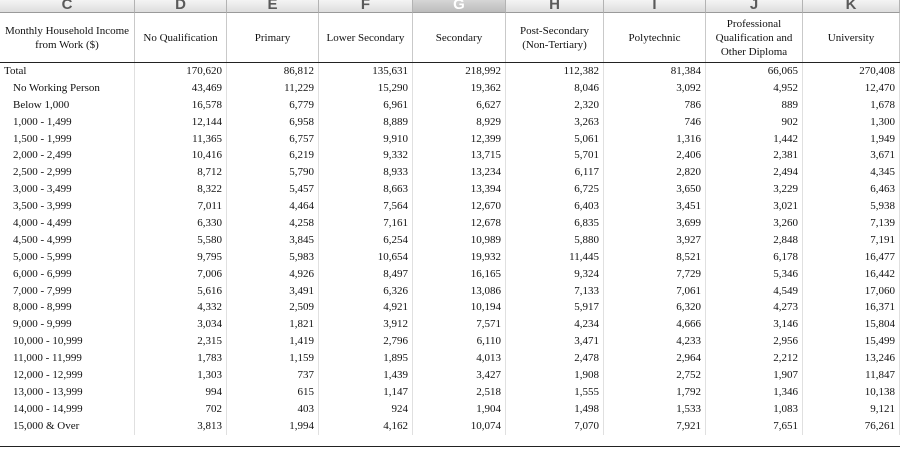  What do you see at coordinates (655, 37) in the screenshot?
I see `header-cell-polytechnic: Polytechnic` at bounding box center [655, 37].